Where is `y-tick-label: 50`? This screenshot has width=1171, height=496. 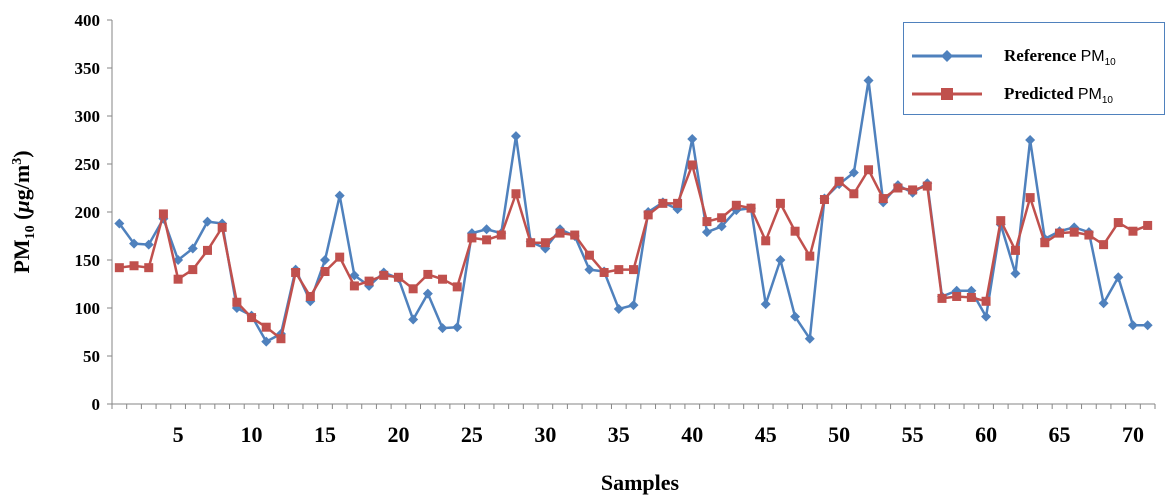
y-tick-label: 50 is located at coordinates (91, 356).